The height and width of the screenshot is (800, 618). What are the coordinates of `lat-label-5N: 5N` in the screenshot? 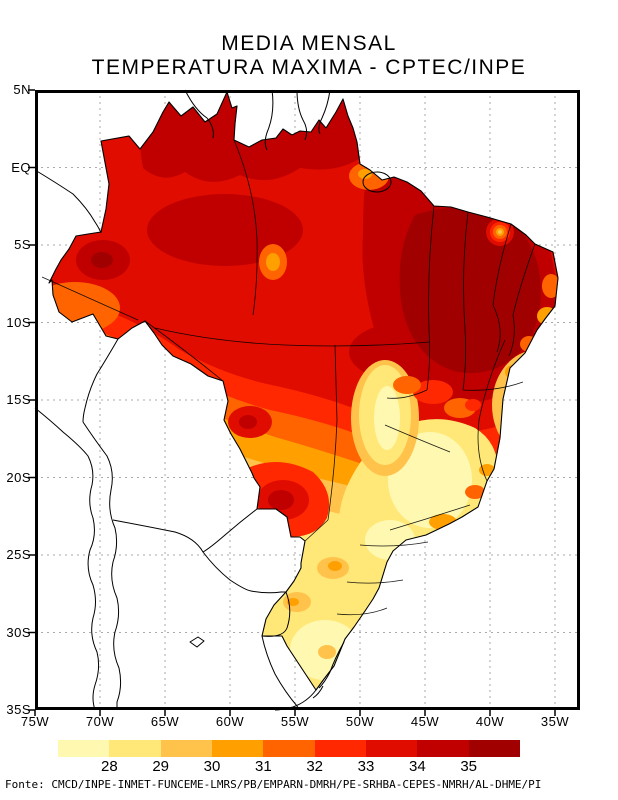 It's located at (22, 89).